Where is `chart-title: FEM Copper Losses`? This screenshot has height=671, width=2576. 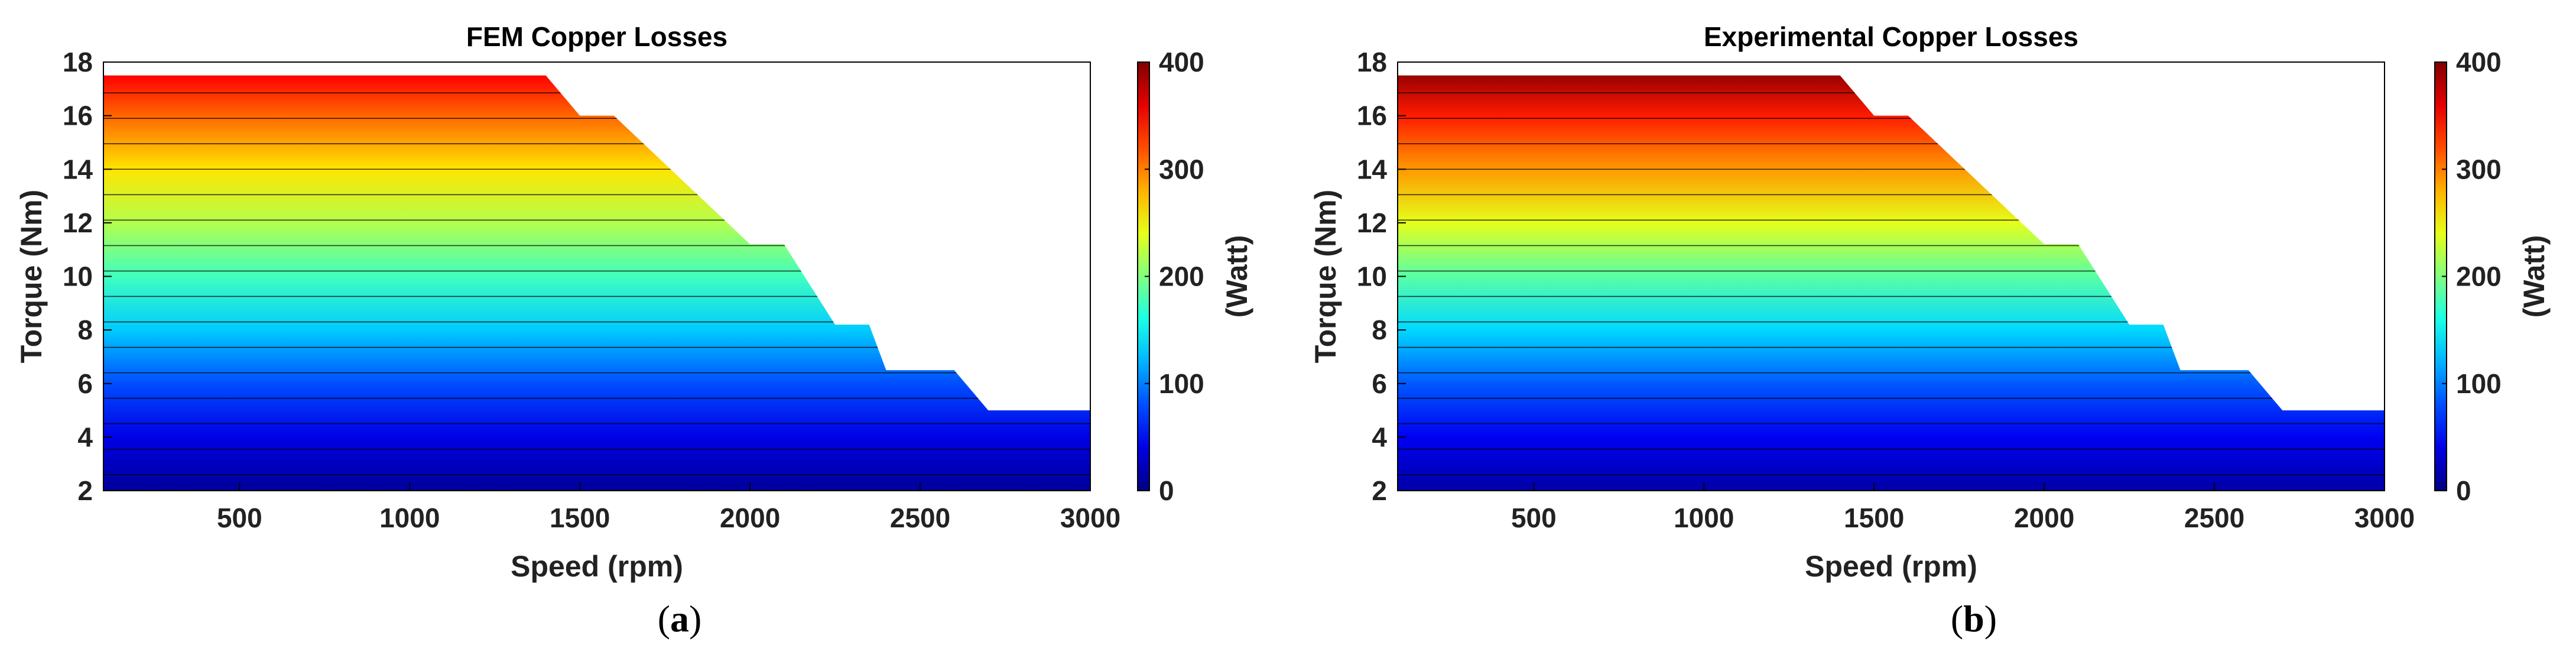 chart-title: FEM Copper Losses is located at coordinates (596, 37).